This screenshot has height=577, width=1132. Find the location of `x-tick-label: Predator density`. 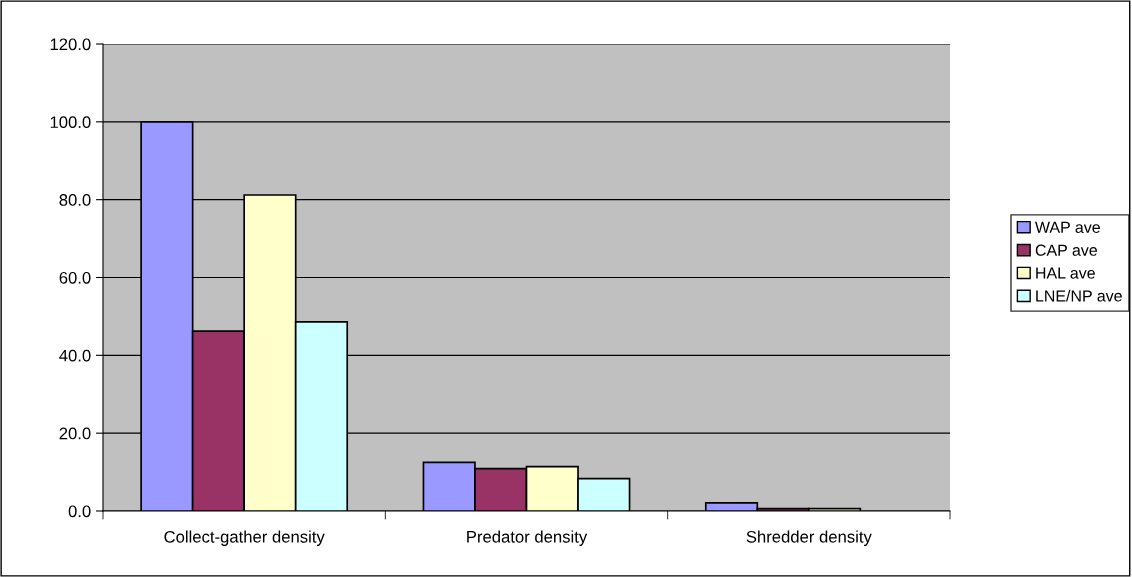

x-tick-label: Predator density is located at coordinates (527, 538).